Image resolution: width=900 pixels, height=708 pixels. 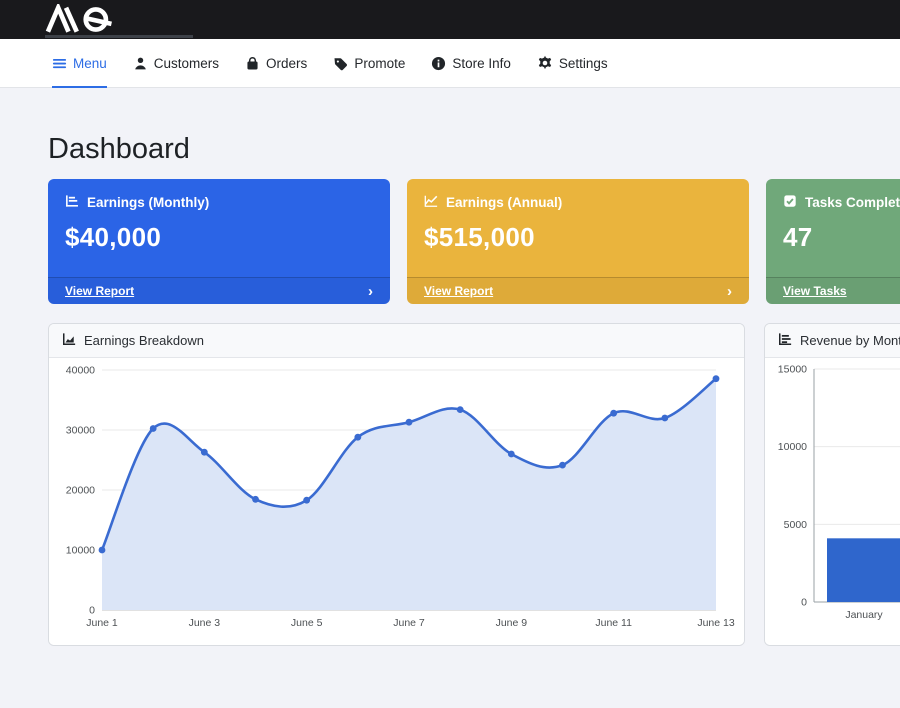 What do you see at coordinates (307, 623) in the screenshot?
I see `svg-text: June 5` at bounding box center [307, 623].